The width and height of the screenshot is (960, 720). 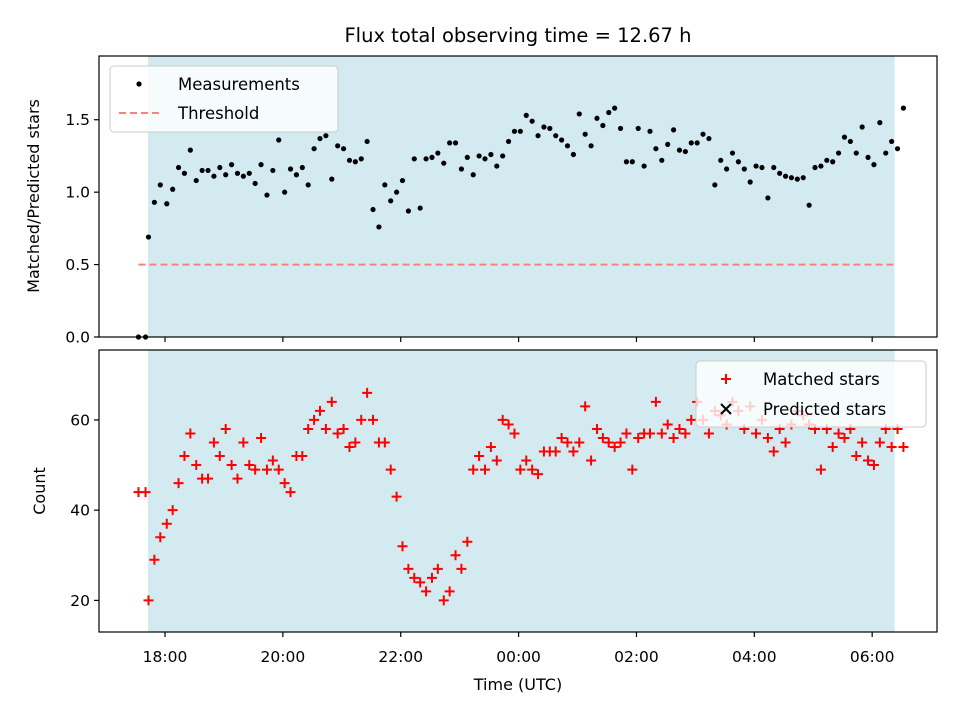 What do you see at coordinates (33, 196) in the screenshot?
I see `top-y-axis-label: Matched/Predicted stars` at bounding box center [33, 196].